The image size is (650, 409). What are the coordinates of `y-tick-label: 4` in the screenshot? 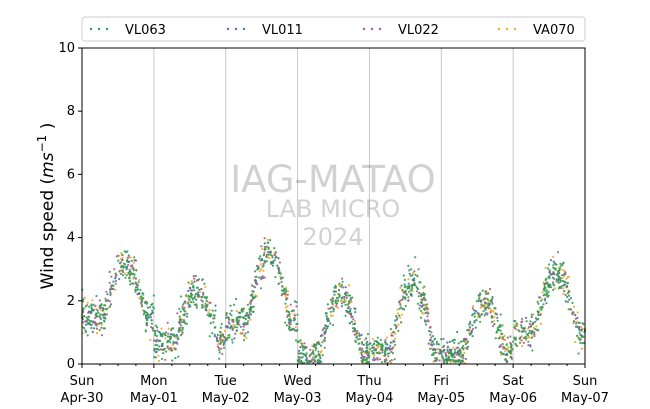 It's located at (71, 238).